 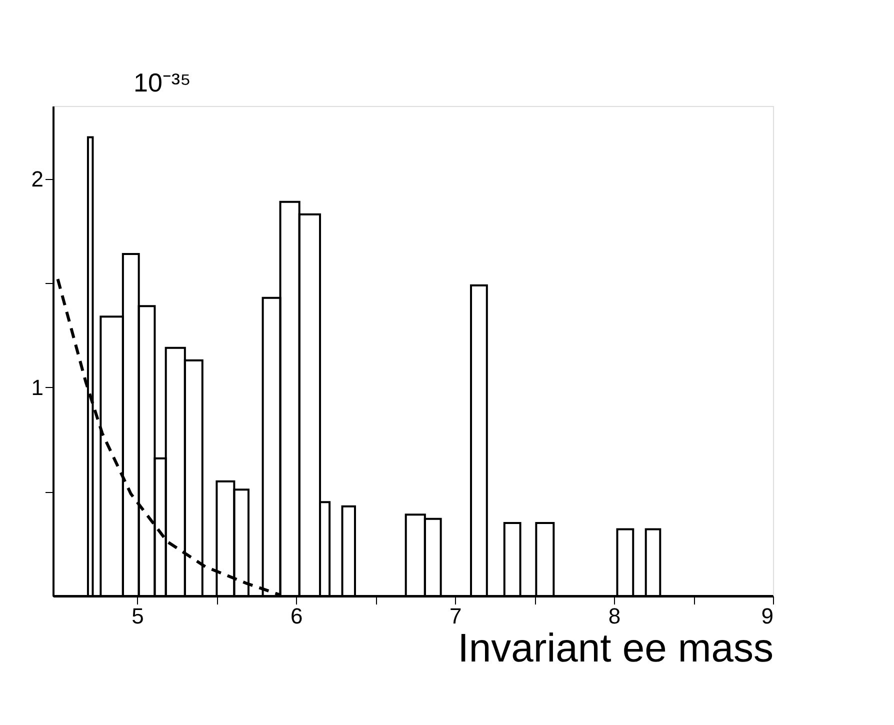 I want to click on x-tick-label: 8, so click(x=614, y=616).